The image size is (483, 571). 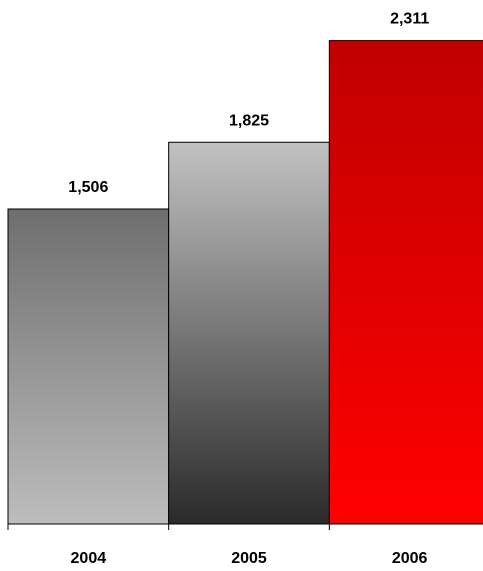 I want to click on value-label-2005: 1,825, so click(x=249, y=120).